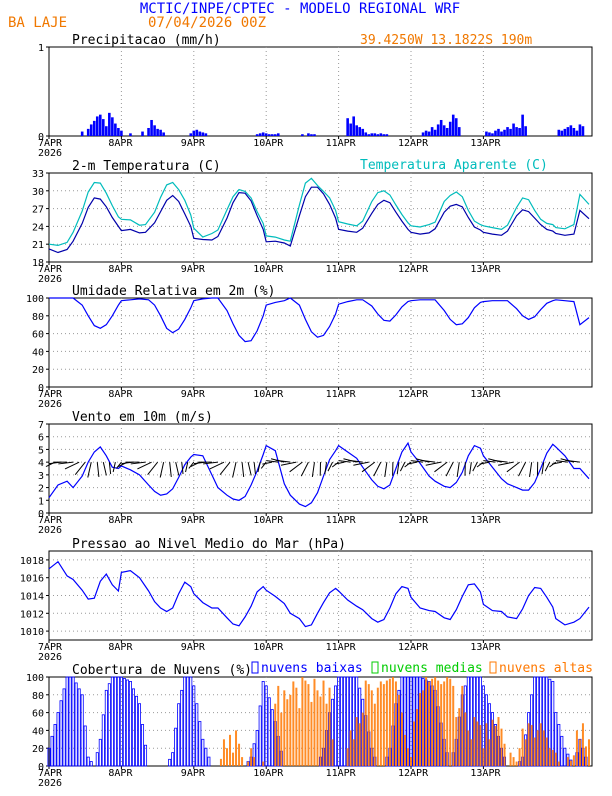  I want to click on panel-title: Umidade Relativa em 2m (%), so click(174, 291).